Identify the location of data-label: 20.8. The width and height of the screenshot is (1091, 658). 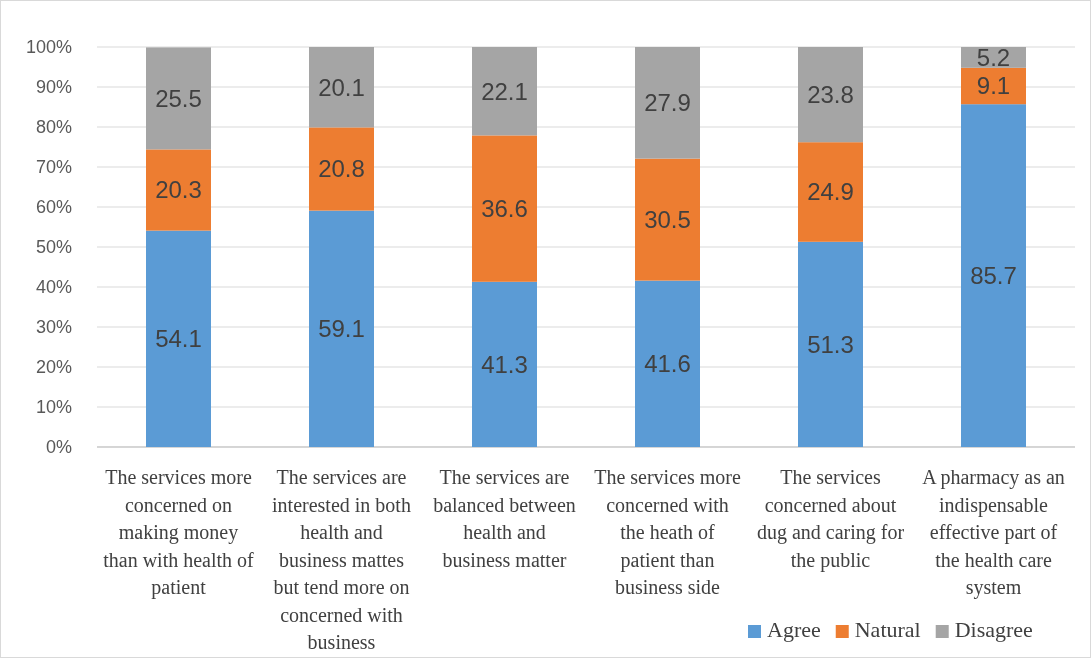
(341, 169).